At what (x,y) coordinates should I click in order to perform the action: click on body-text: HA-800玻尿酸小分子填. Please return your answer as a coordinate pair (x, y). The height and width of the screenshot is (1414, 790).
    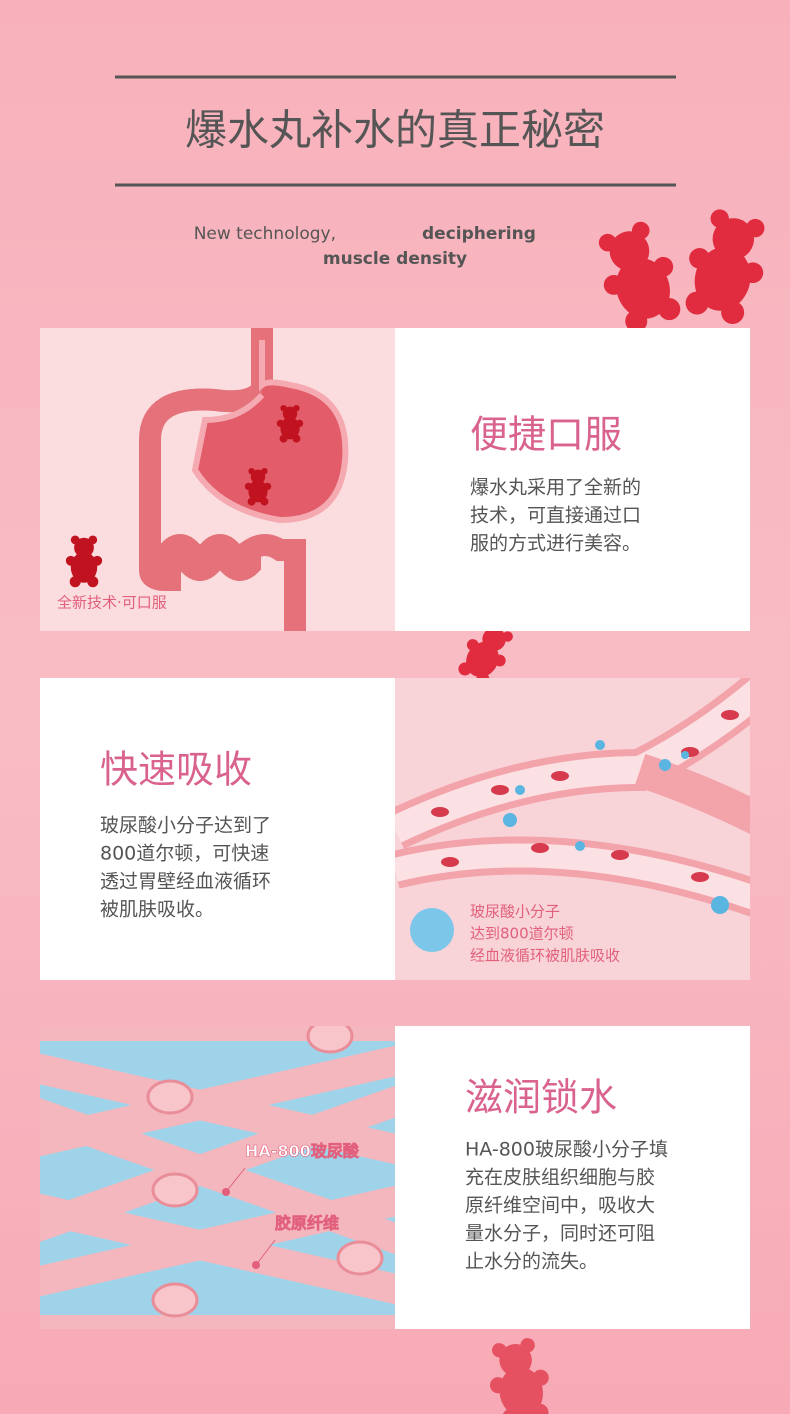
    Looking at the image, I should click on (566, 1150).